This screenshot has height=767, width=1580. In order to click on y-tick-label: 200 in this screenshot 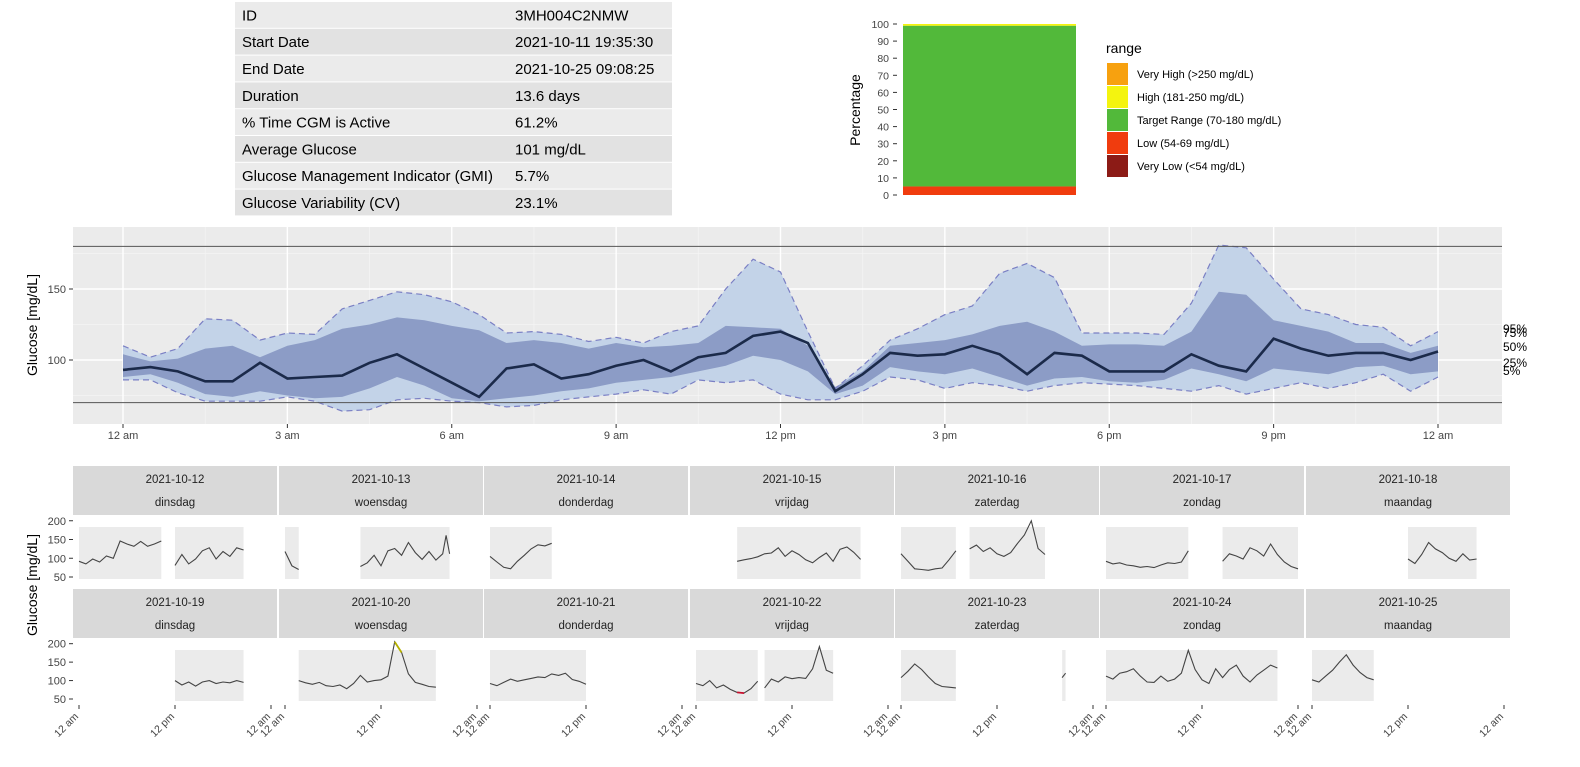, I will do `click(57, 645)`.